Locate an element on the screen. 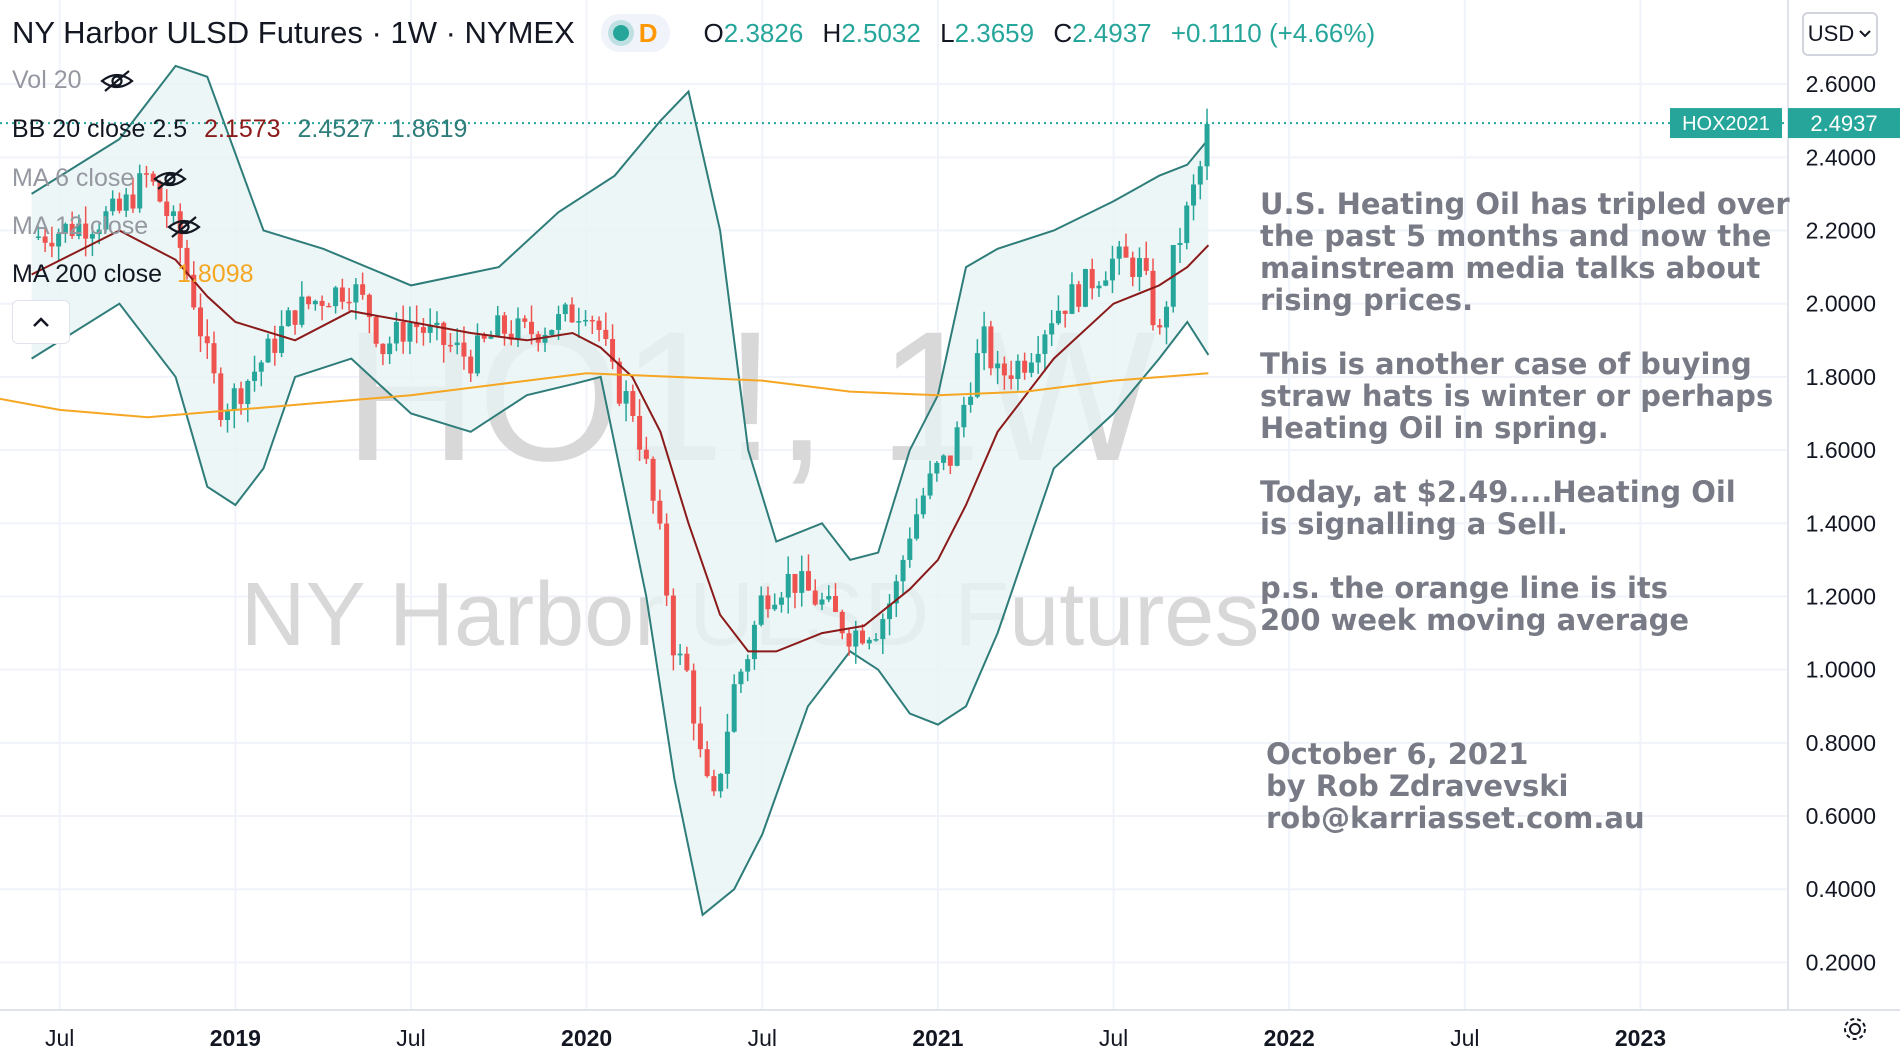  time-tick-label: 2023 is located at coordinates (1640, 1038).